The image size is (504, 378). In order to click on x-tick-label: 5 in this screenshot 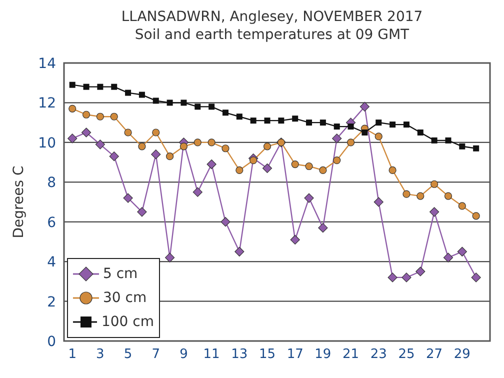, I will do `click(128, 354)`.